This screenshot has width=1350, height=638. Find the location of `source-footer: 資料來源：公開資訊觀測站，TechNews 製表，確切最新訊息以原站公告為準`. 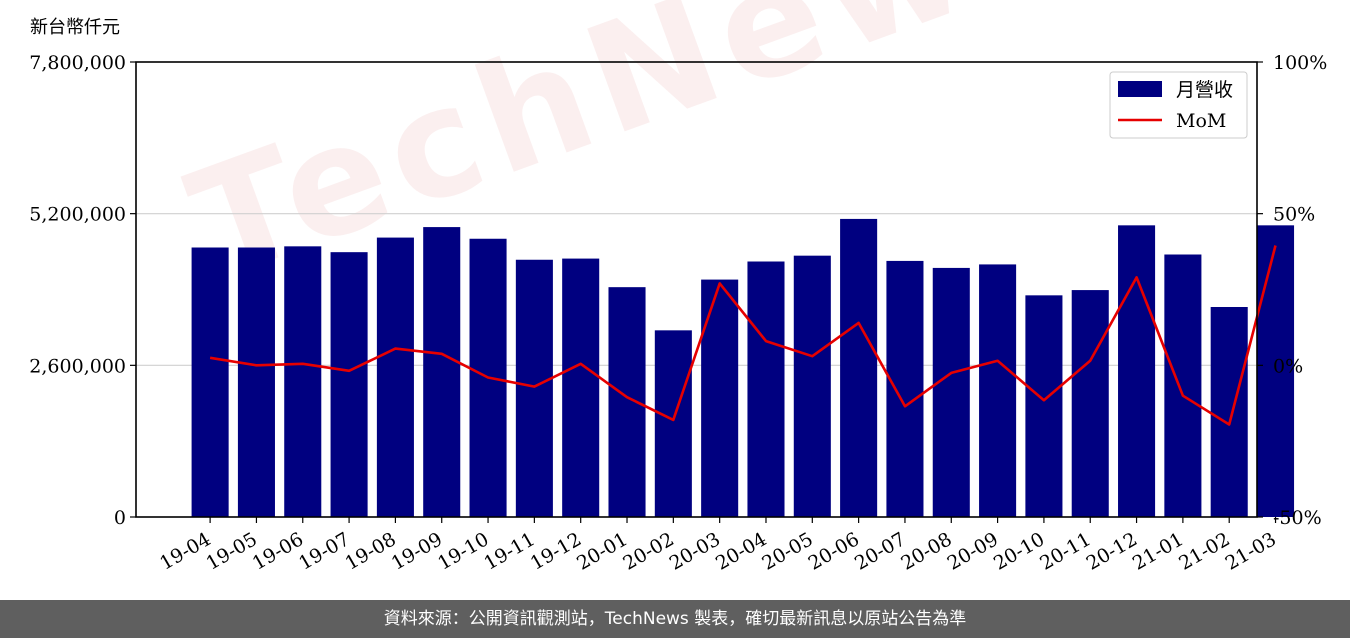

source-footer: 資料來源：公開資訊觀測站，TechNews 製表，確切最新訊息以原站公告為準 is located at coordinates (675, 619).